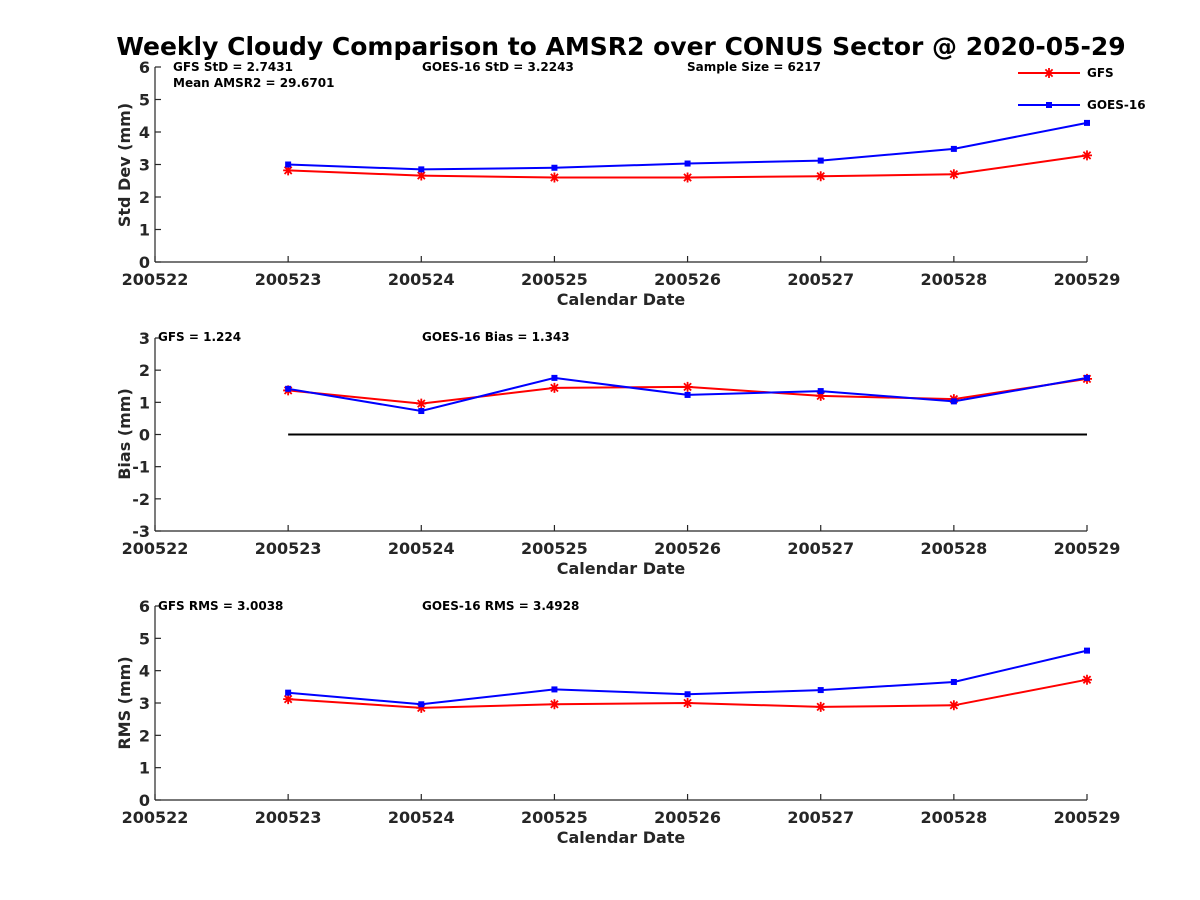 This screenshot has height=900, width=1200. What do you see at coordinates (496, 337) in the screenshot?
I see `stat-annotation: GOES-16 Bias = 1.343` at bounding box center [496, 337].